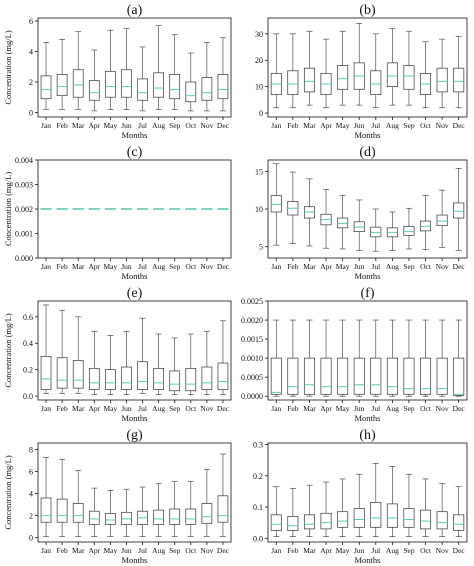 The height and width of the screenshot is (566, 474). Describe the element at coordinates (134, 492) in the screenshot. I see `panel-g-frame` at that location.